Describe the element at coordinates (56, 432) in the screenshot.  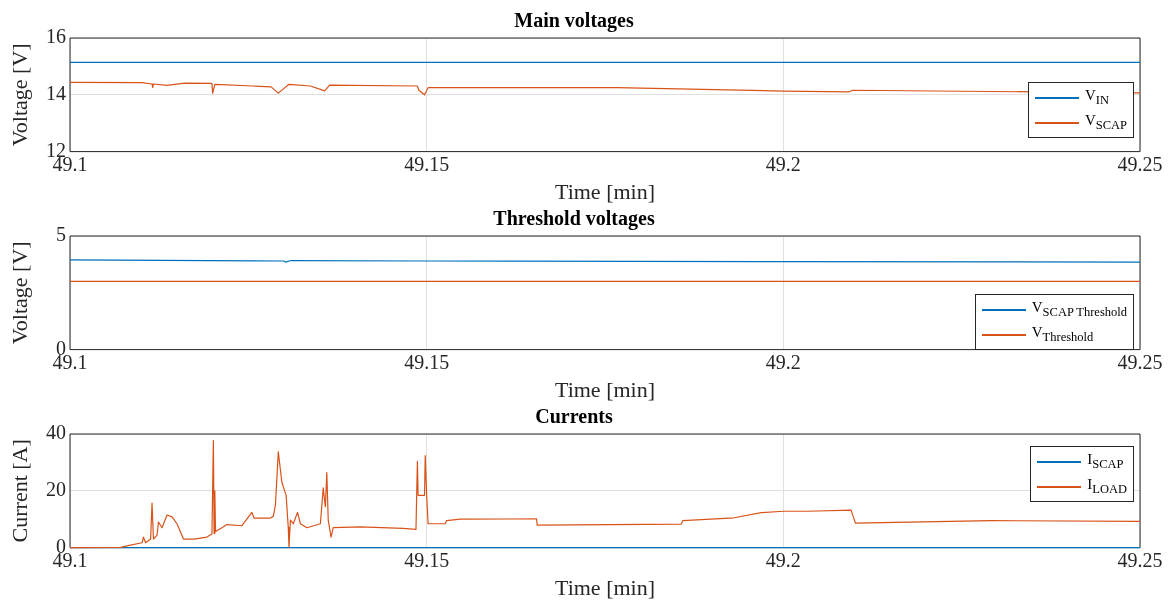
I see `y-tick-label: 40` at that location.